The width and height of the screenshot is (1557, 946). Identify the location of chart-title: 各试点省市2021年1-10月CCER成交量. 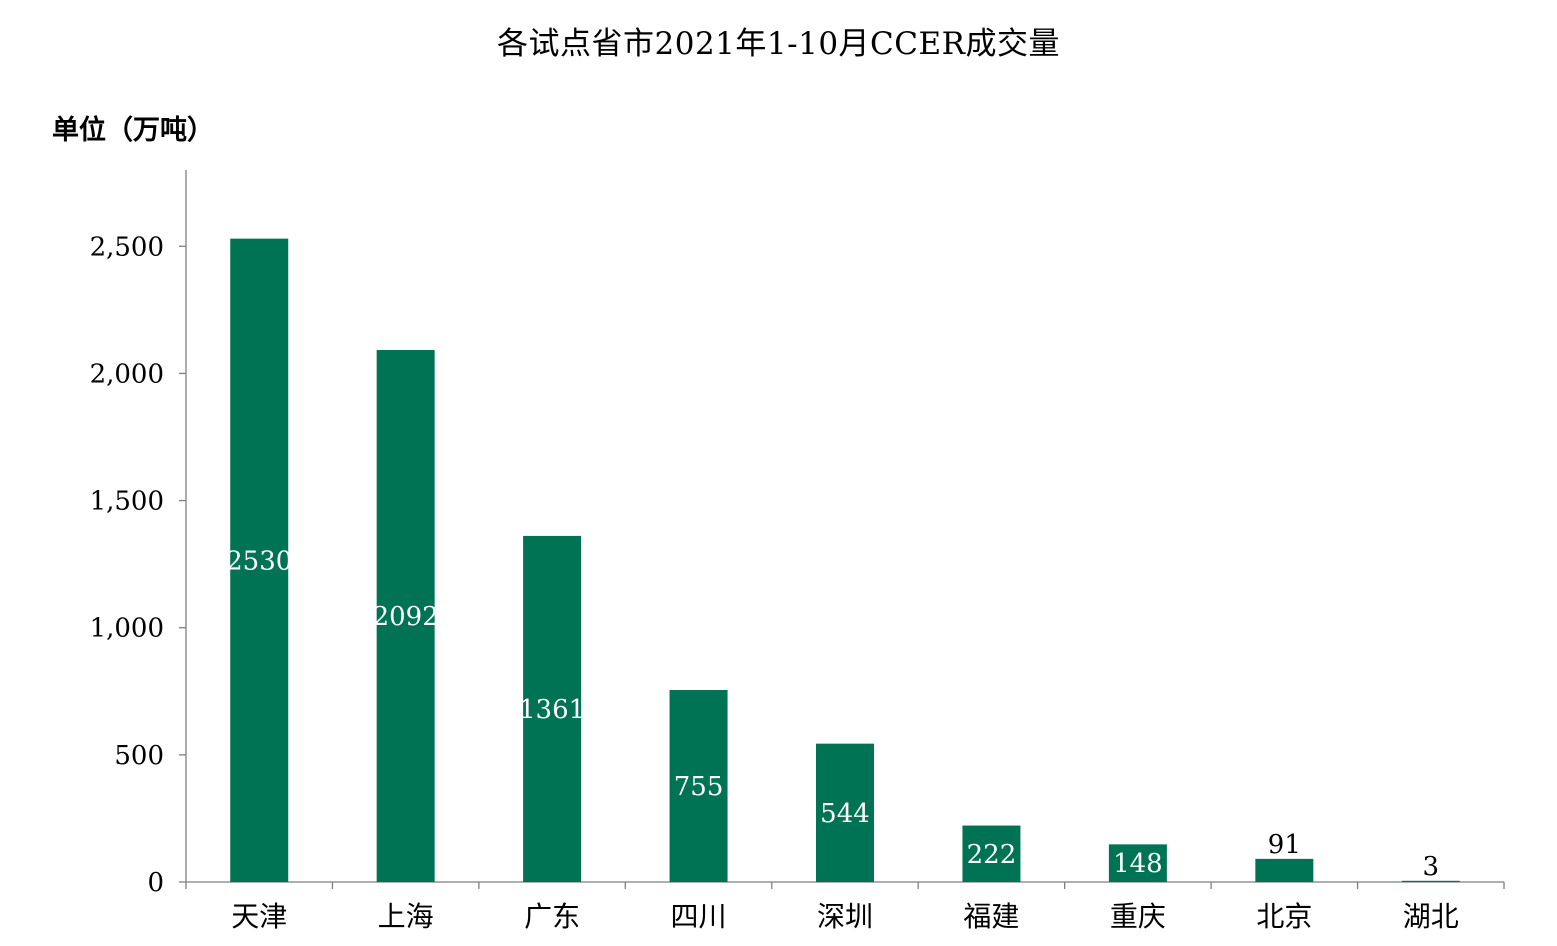
(778, 44).